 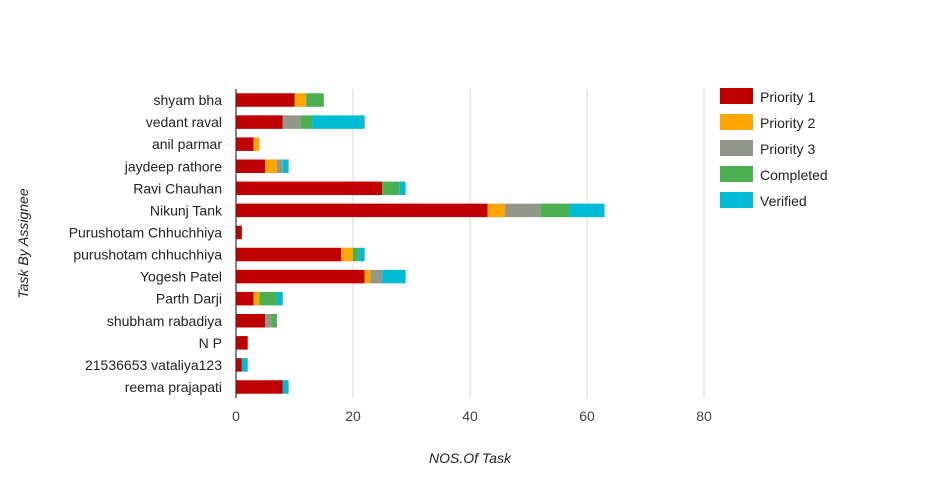 I want to click on y-tick-label: 21536653 vataliya123, so click(x=153, y=365).